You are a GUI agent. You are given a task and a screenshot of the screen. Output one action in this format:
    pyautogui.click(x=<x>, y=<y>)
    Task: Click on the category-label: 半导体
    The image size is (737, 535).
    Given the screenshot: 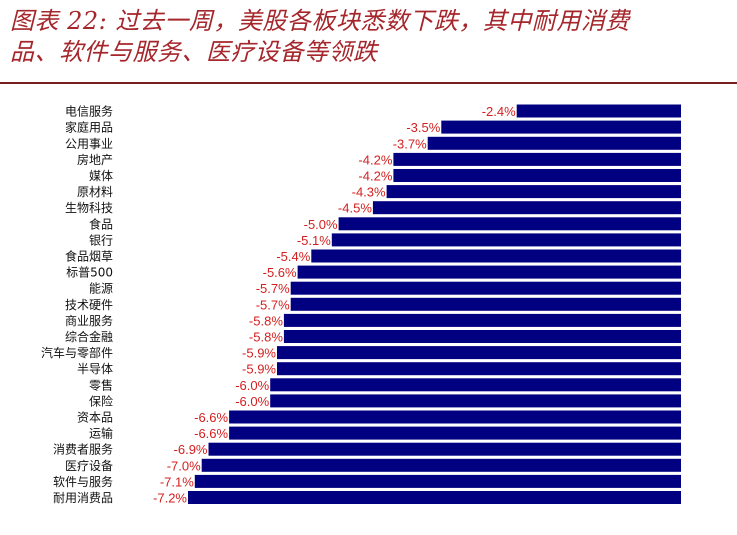 What is the action you would take?
    pyautogui.click(x=95, y=369)
    